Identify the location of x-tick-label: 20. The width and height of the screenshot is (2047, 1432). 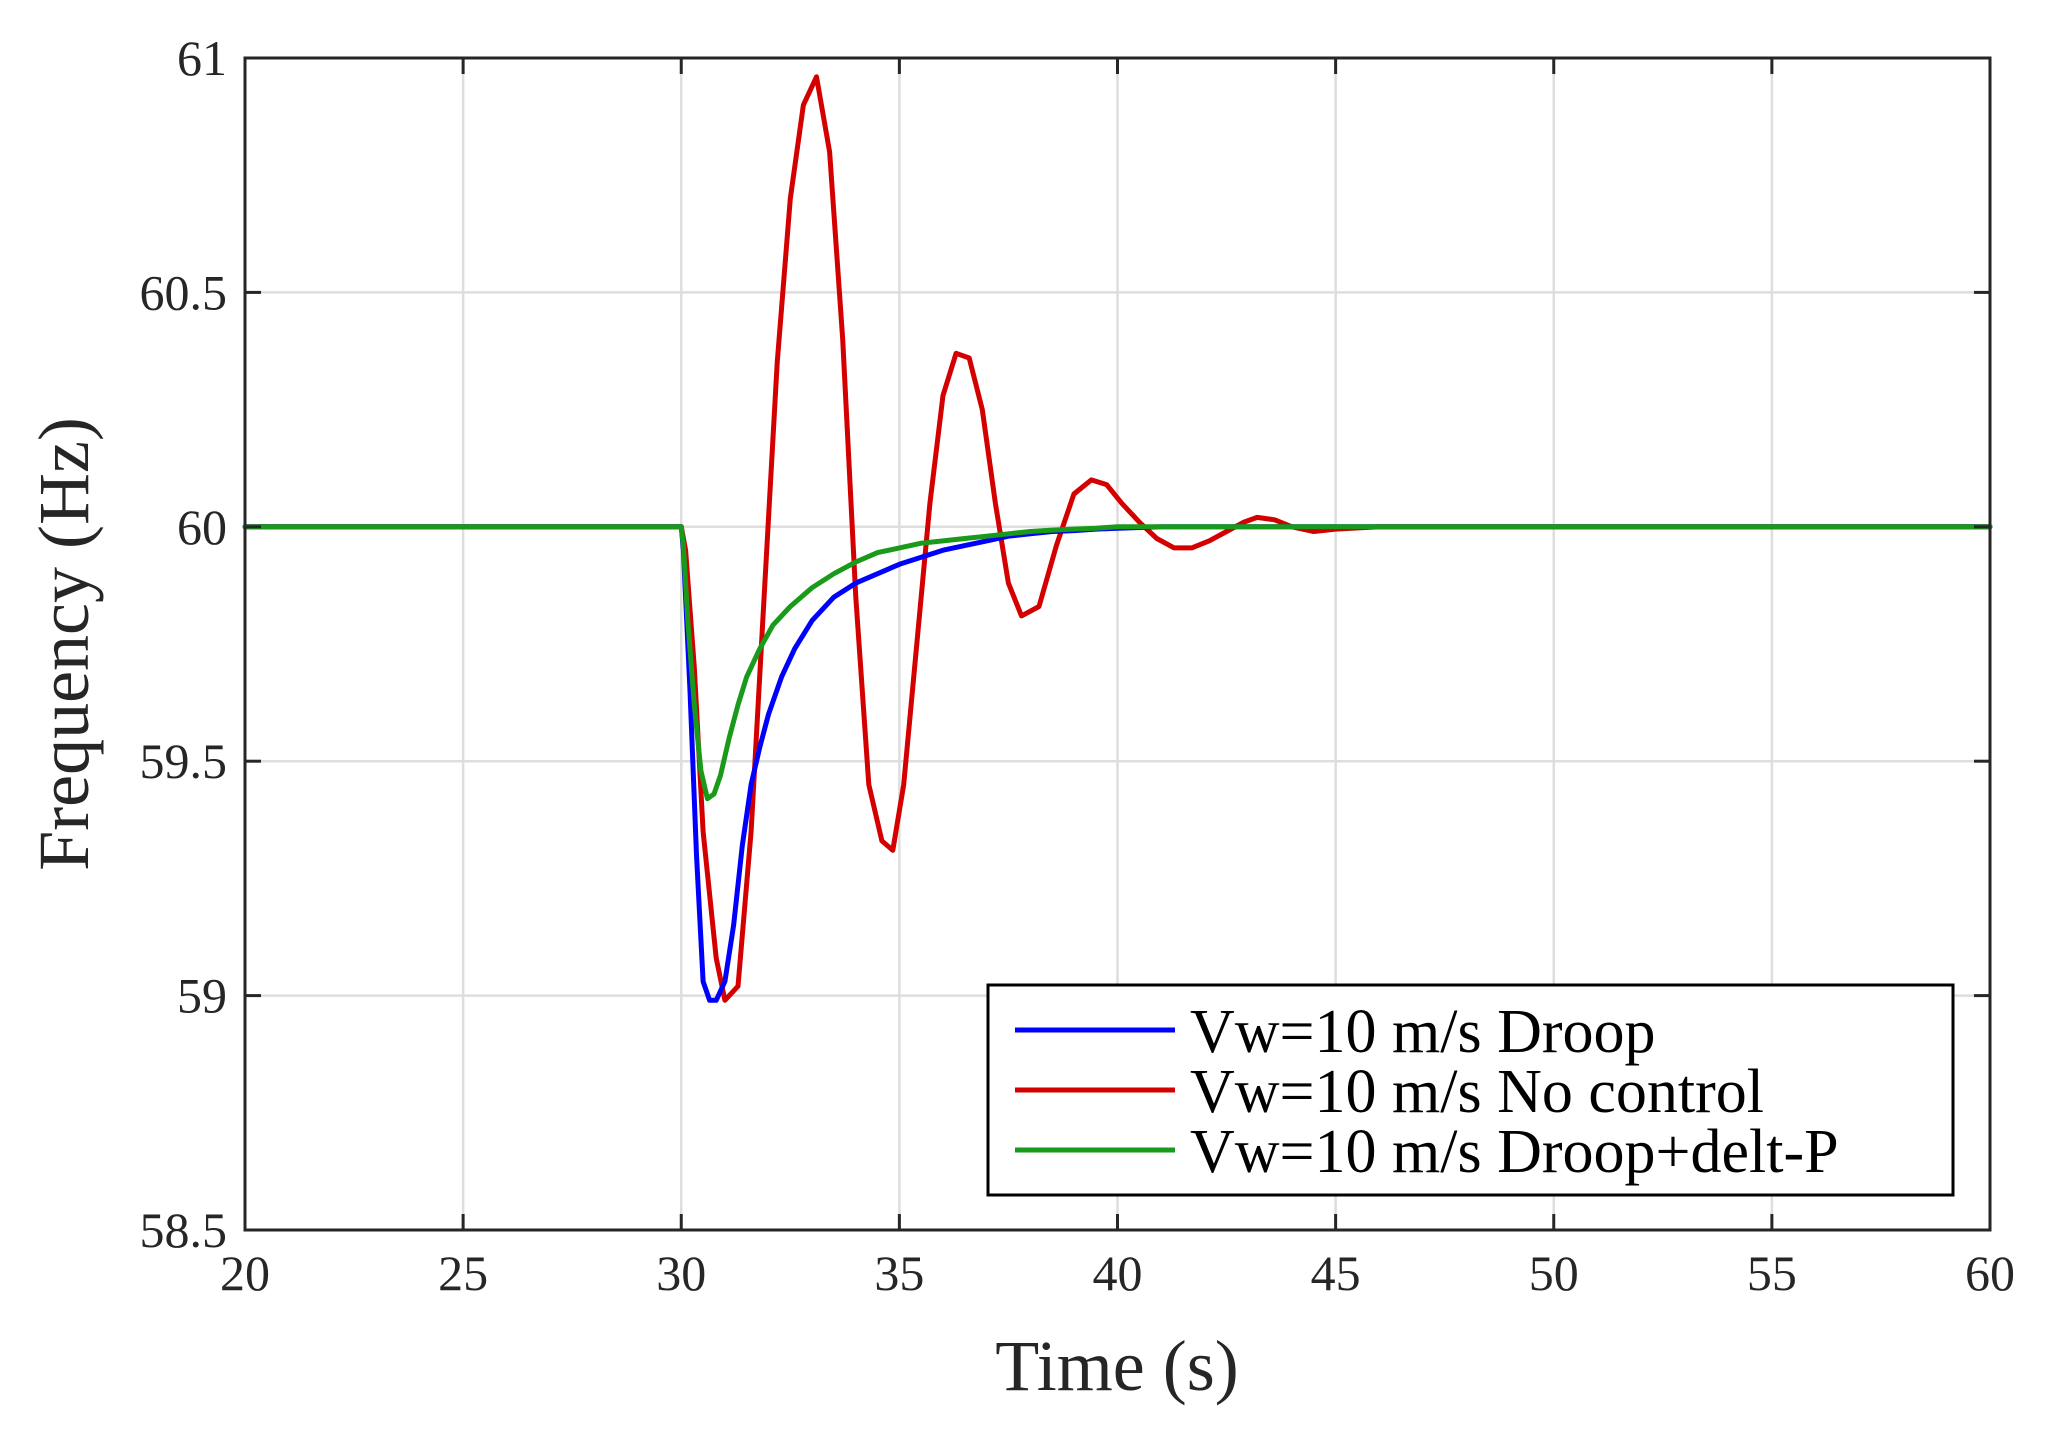
(245, 1273).